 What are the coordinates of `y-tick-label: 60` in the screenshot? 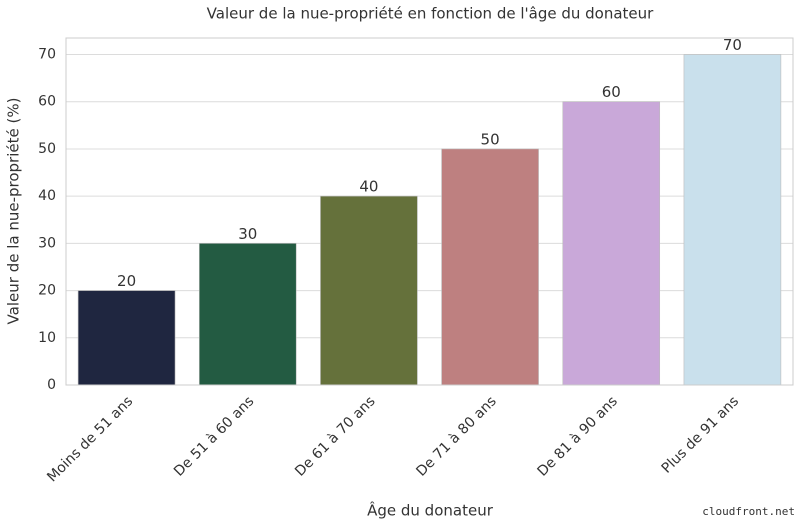 It's located at (47, 102).